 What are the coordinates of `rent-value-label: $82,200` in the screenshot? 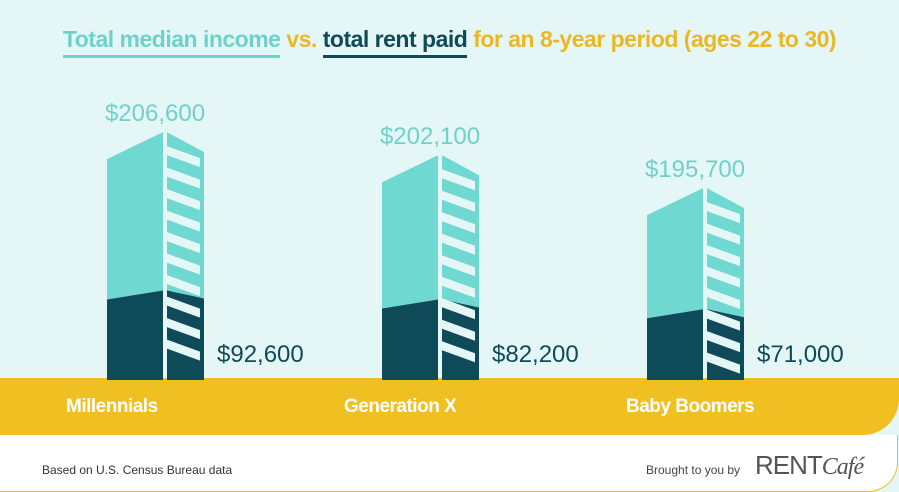 It's located at (535, 354).